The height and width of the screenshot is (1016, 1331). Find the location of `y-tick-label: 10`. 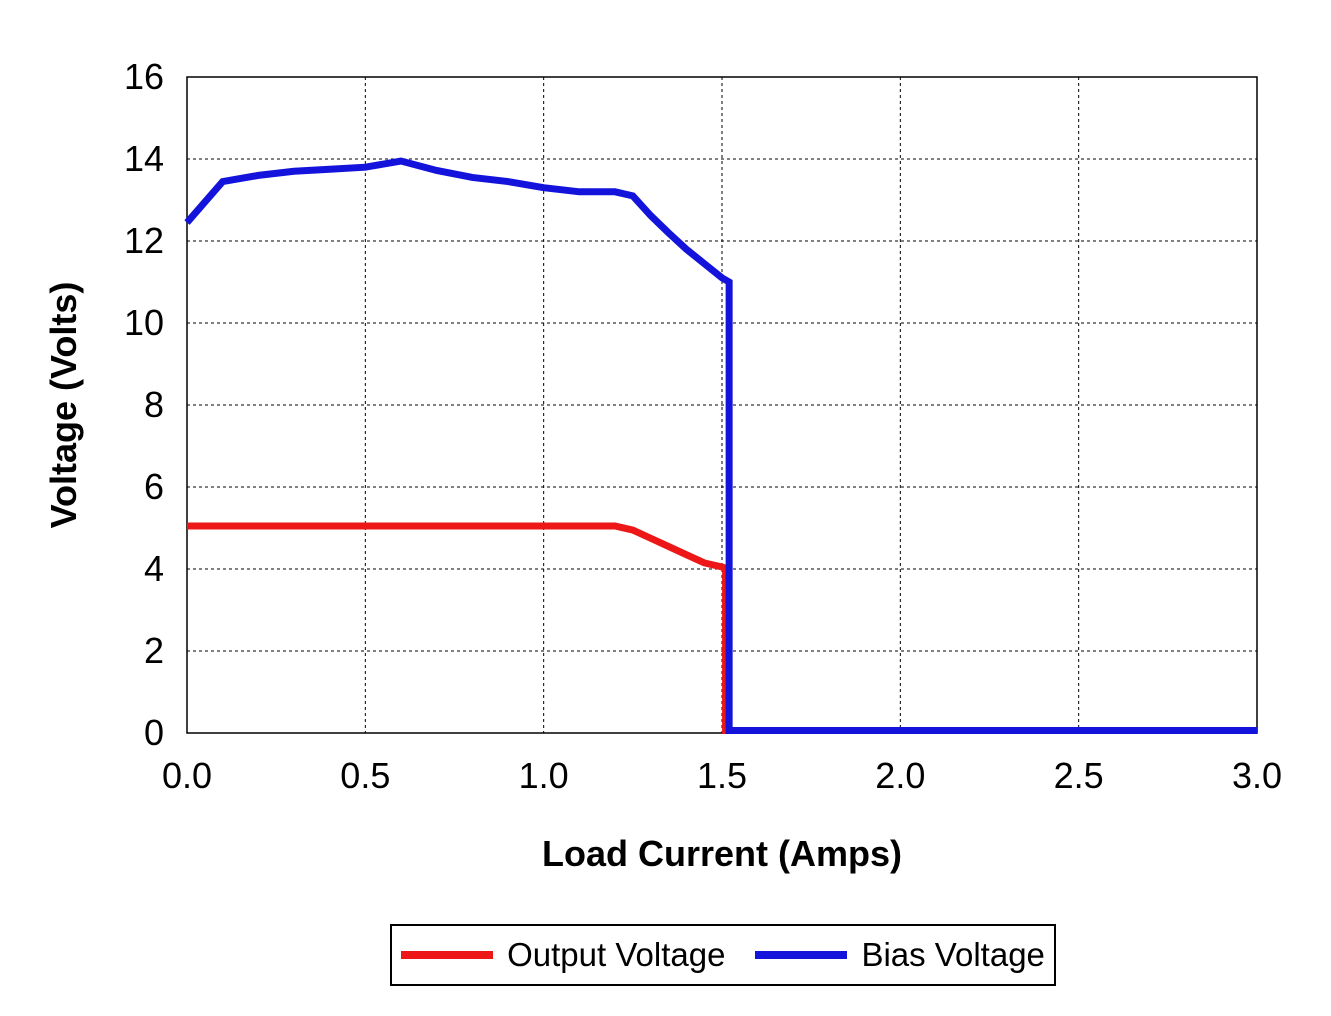

y-tick-label: 10 is located at coordinates (143, 322).